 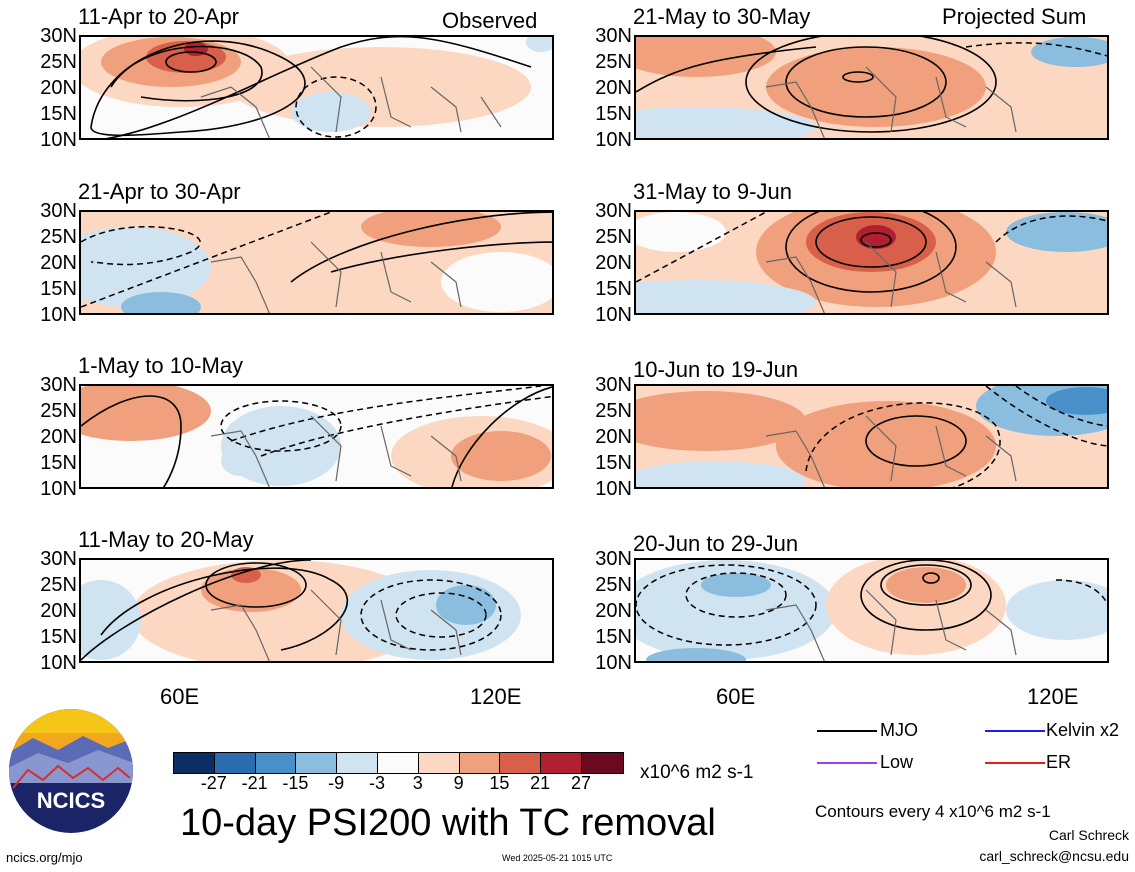 I want to click on colorbar-units: x10^6 m2 s-1, so click(x=697, y=772).